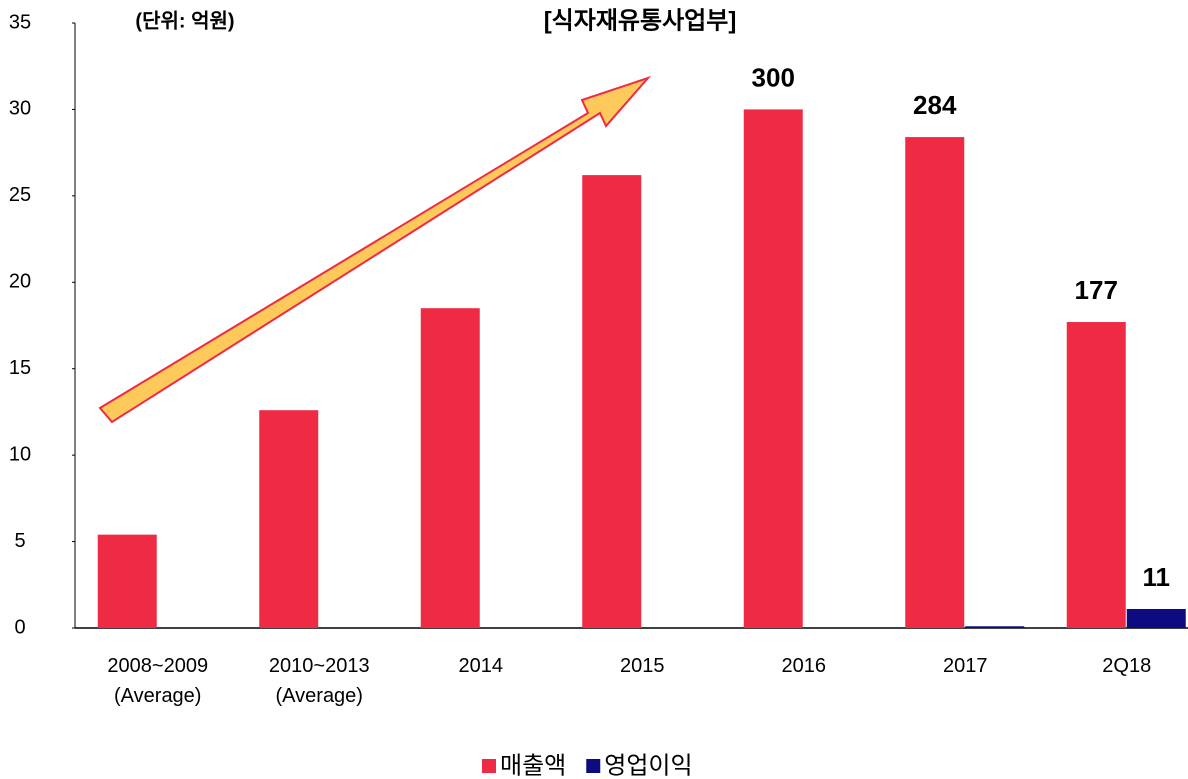  What do you see at coordinates (533, 765) in the screenshot?
I see `legend-label: 매출액` at bounding box center [533, 765].